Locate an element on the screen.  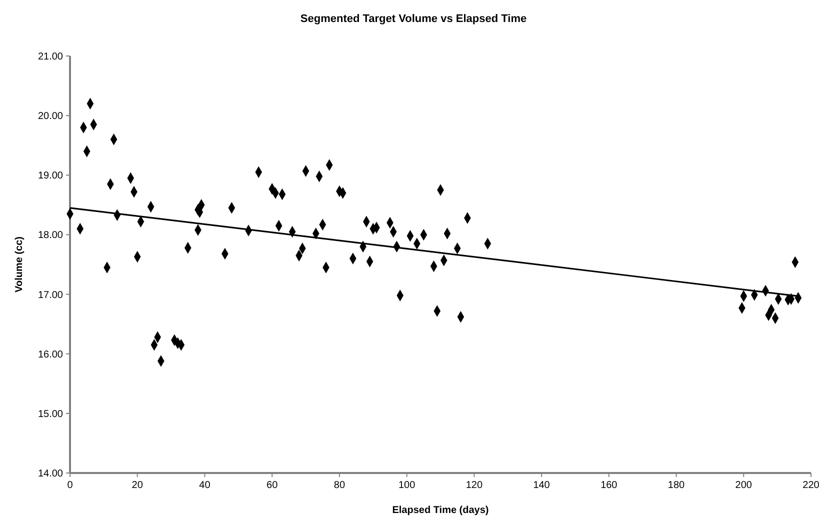
x-axis-title: Elapsed Time (days) is located at coordinates (440, 510).